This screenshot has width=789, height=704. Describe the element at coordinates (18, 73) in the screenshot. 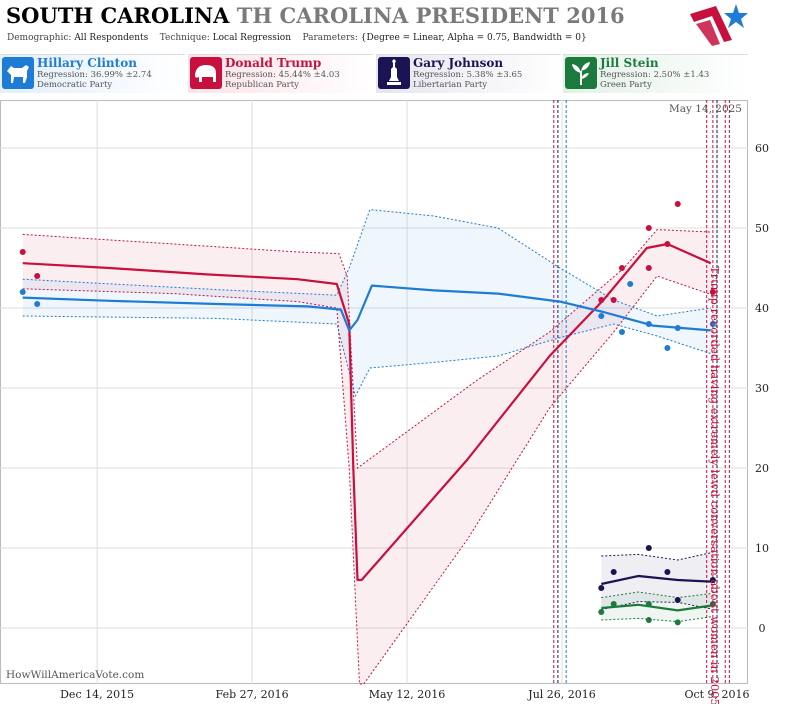

I see `donkey-icon` at that location.